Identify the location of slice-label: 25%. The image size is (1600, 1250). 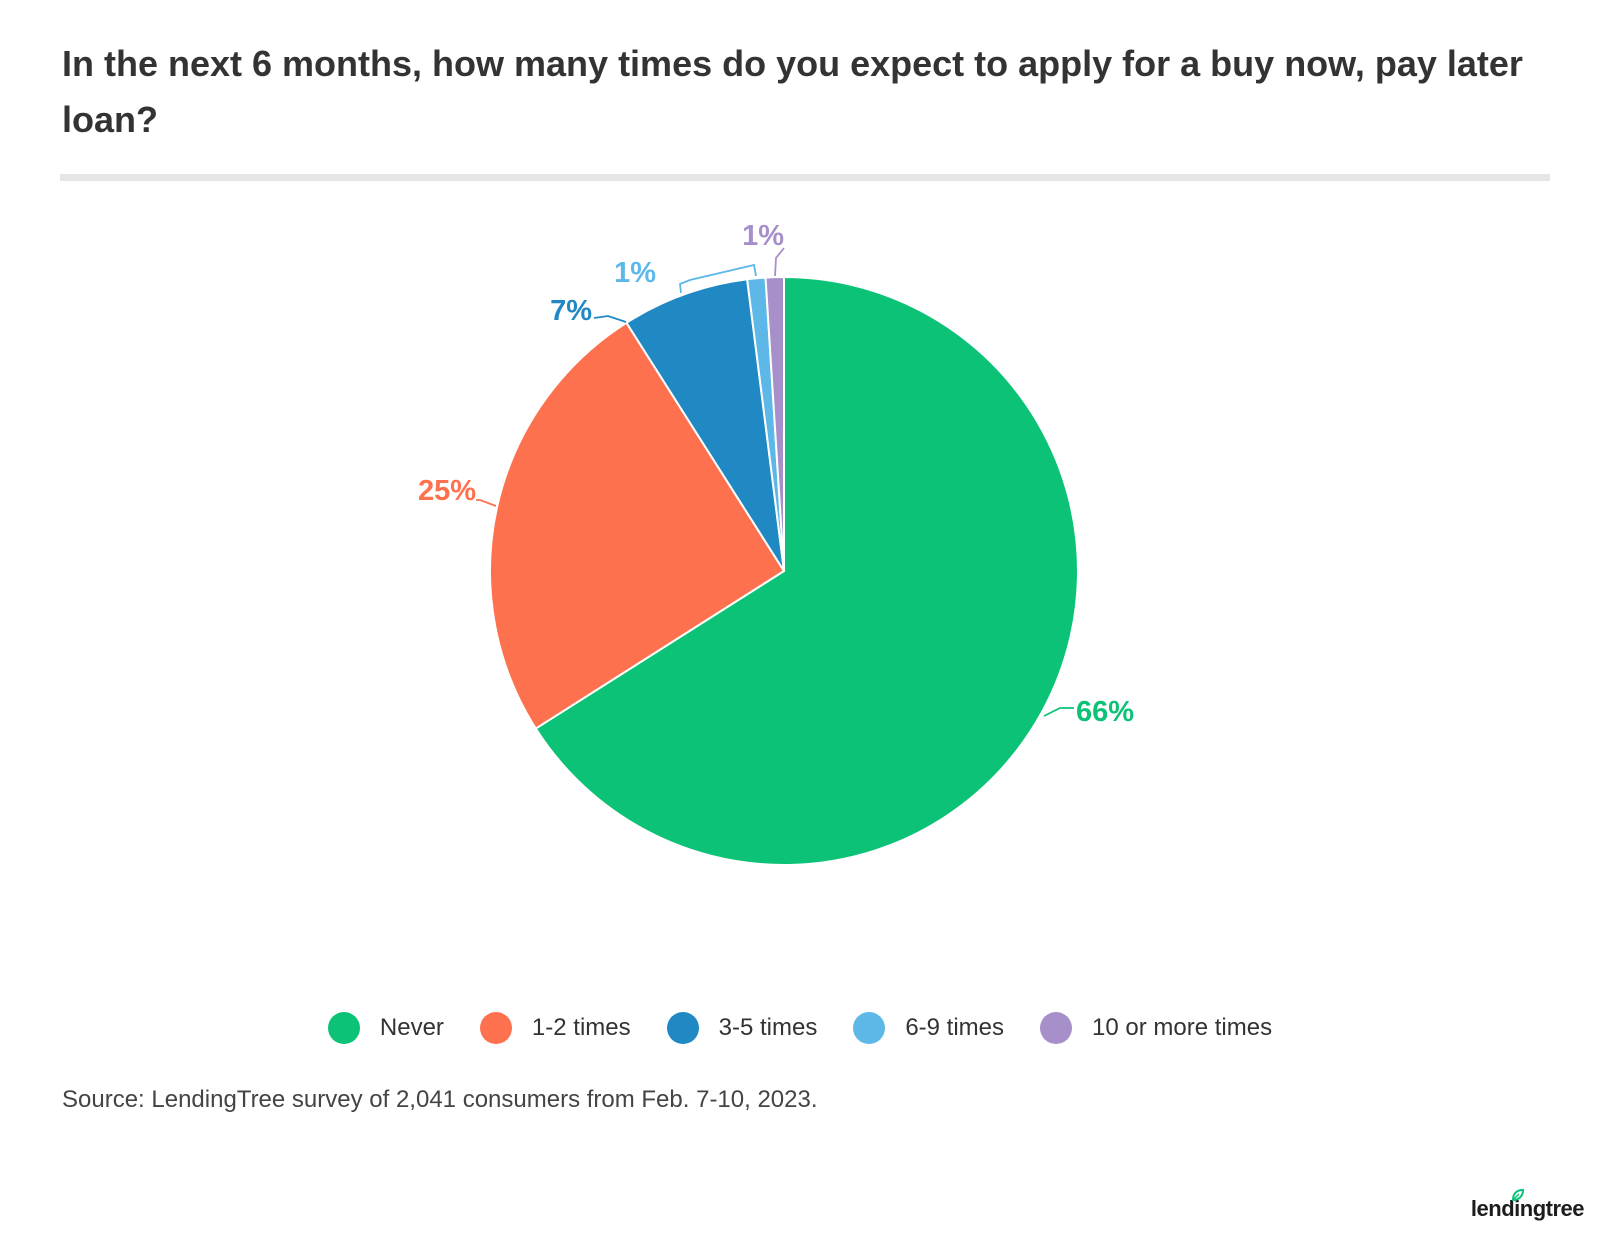
(447, 491).